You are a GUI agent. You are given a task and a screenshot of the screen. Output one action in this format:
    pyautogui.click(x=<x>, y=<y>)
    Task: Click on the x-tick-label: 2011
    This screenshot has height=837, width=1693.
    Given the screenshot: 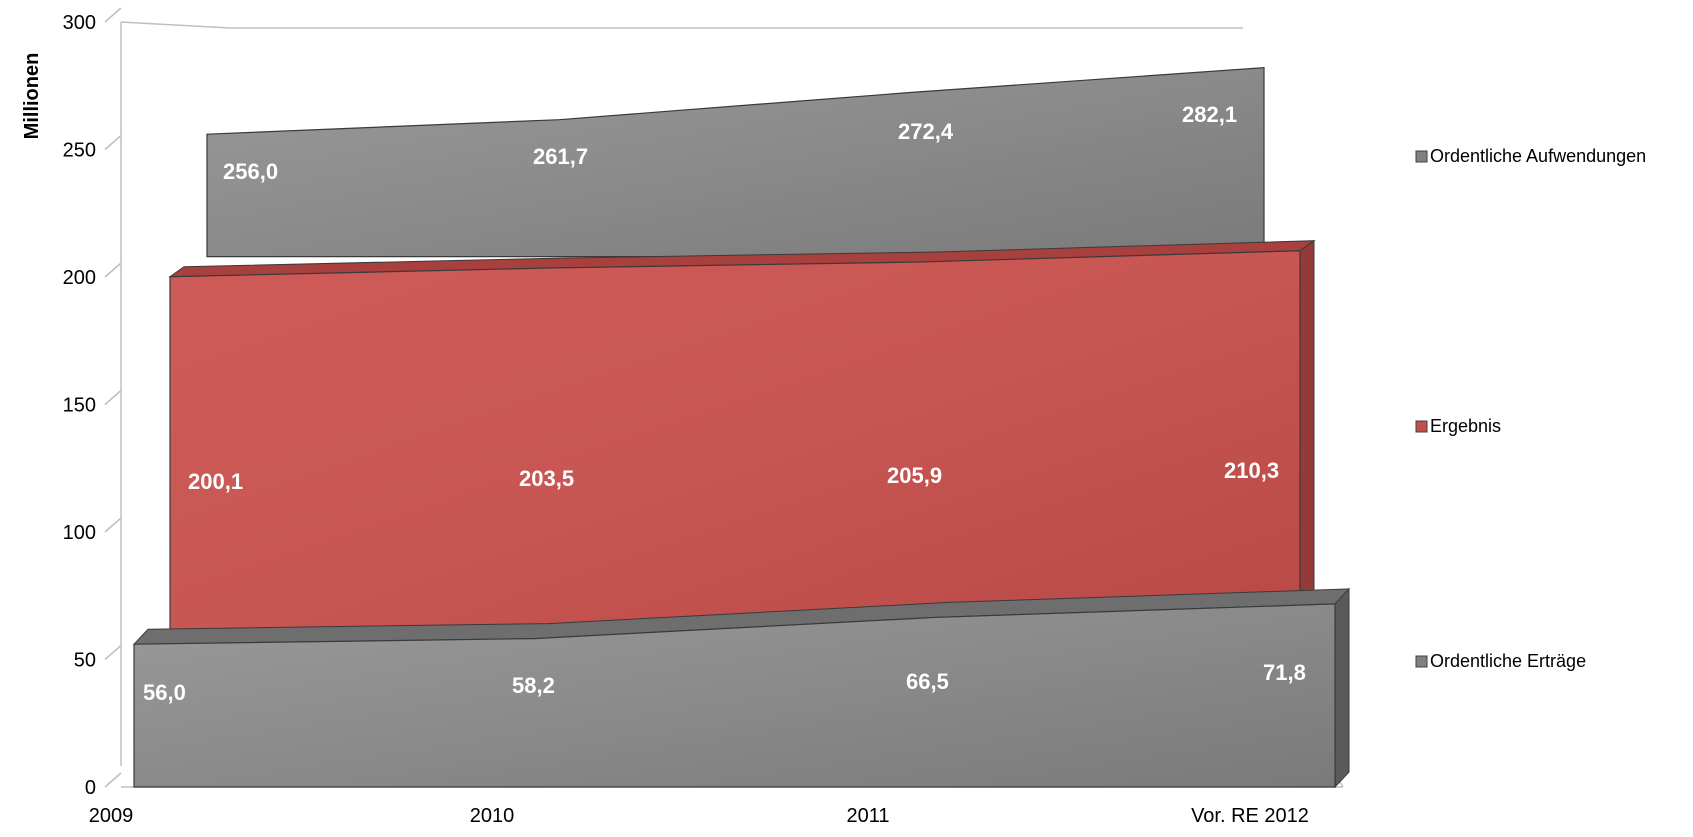 What is the action you would take?
    pyautogui.click(x=867, y=816)
    